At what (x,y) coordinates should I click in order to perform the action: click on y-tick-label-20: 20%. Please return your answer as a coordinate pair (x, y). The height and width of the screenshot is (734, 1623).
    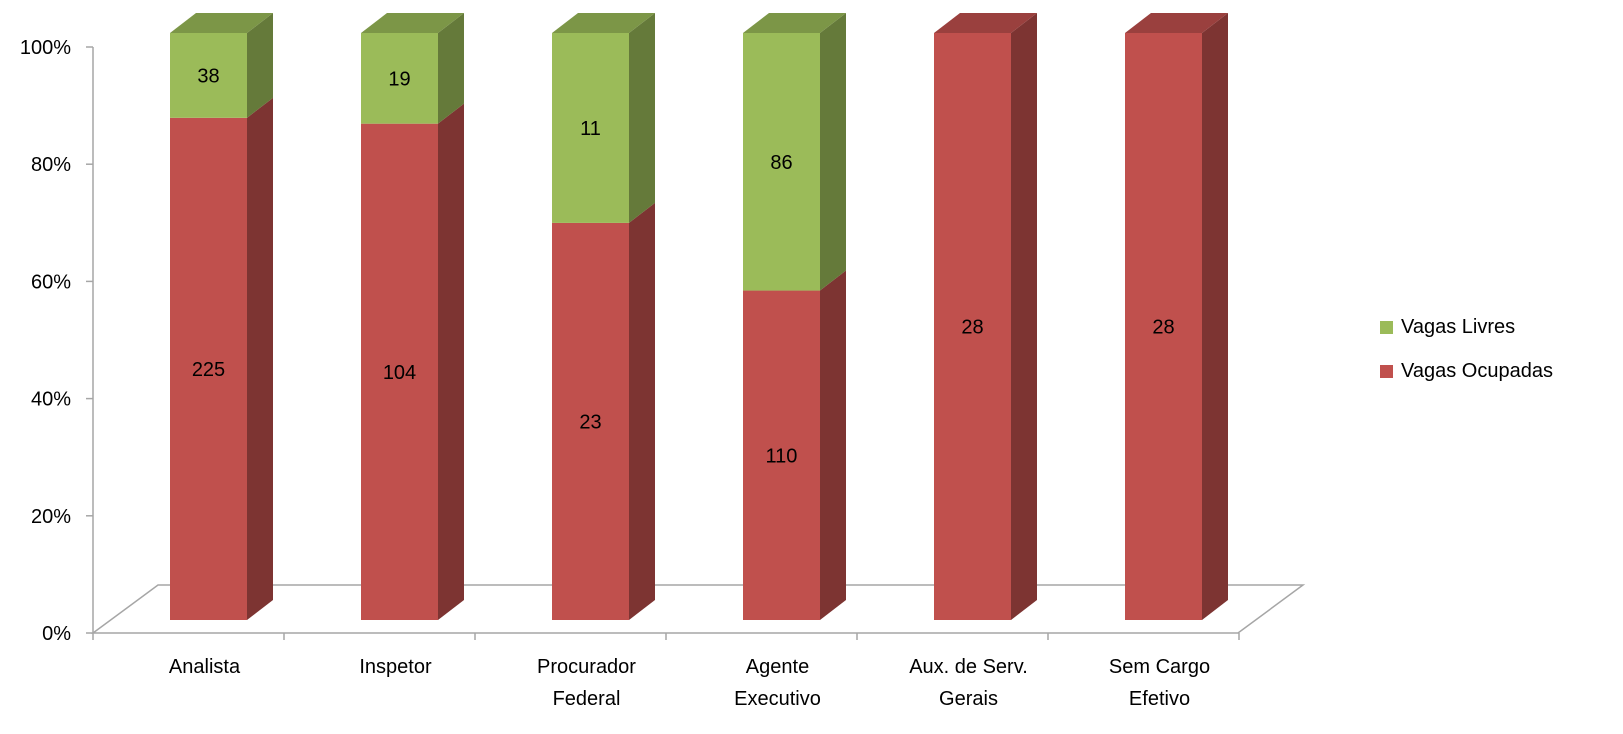
    Looking at the image, I should click on (51, 517).